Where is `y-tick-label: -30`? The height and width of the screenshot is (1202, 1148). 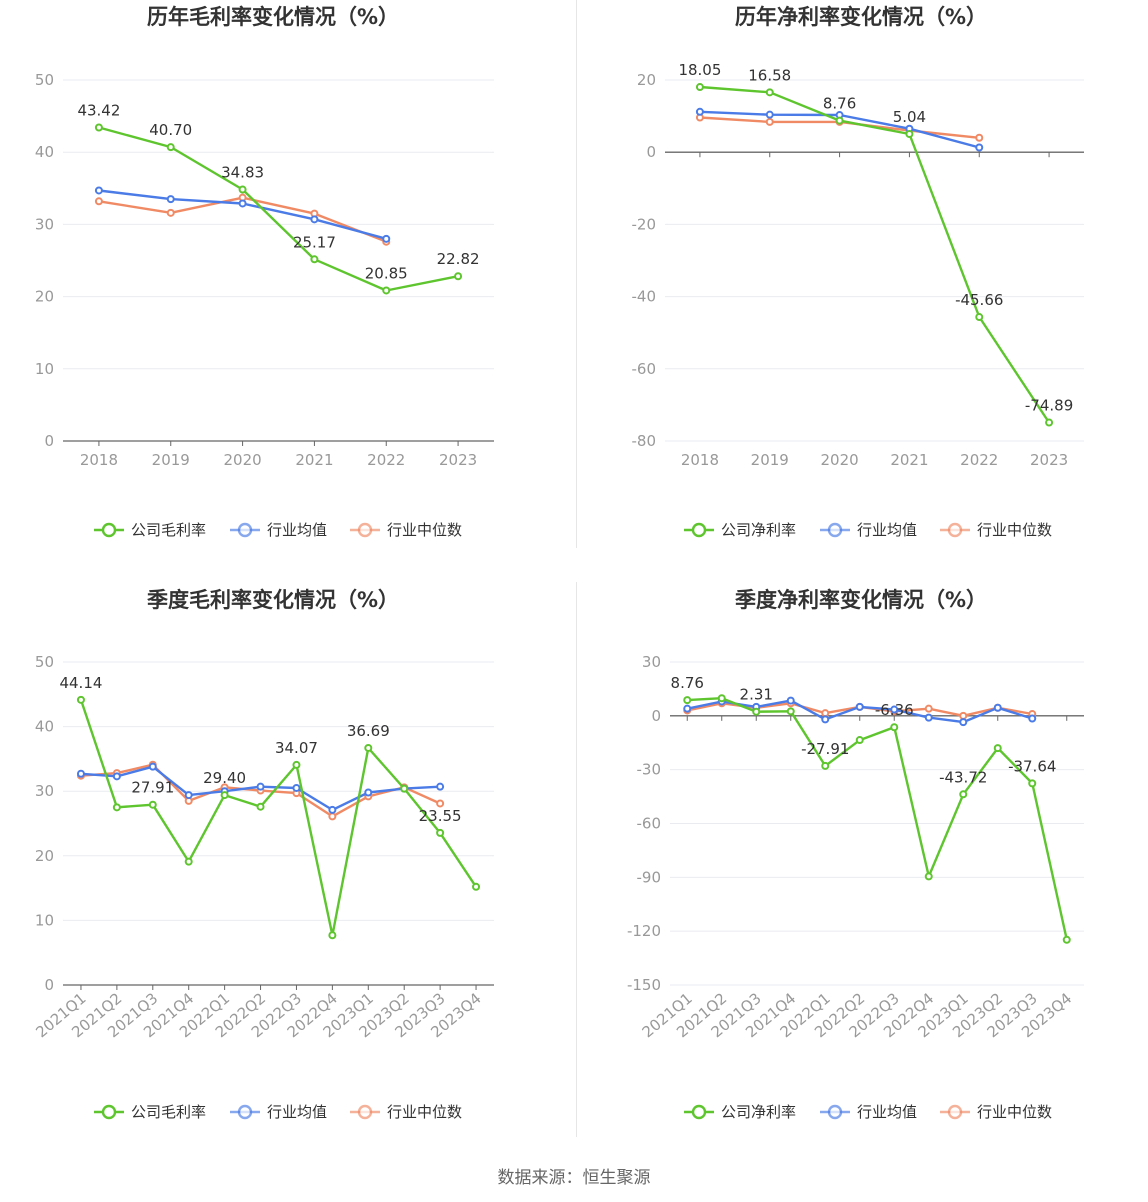 y-tick-label: -30 is located at coordinates (649, 770).